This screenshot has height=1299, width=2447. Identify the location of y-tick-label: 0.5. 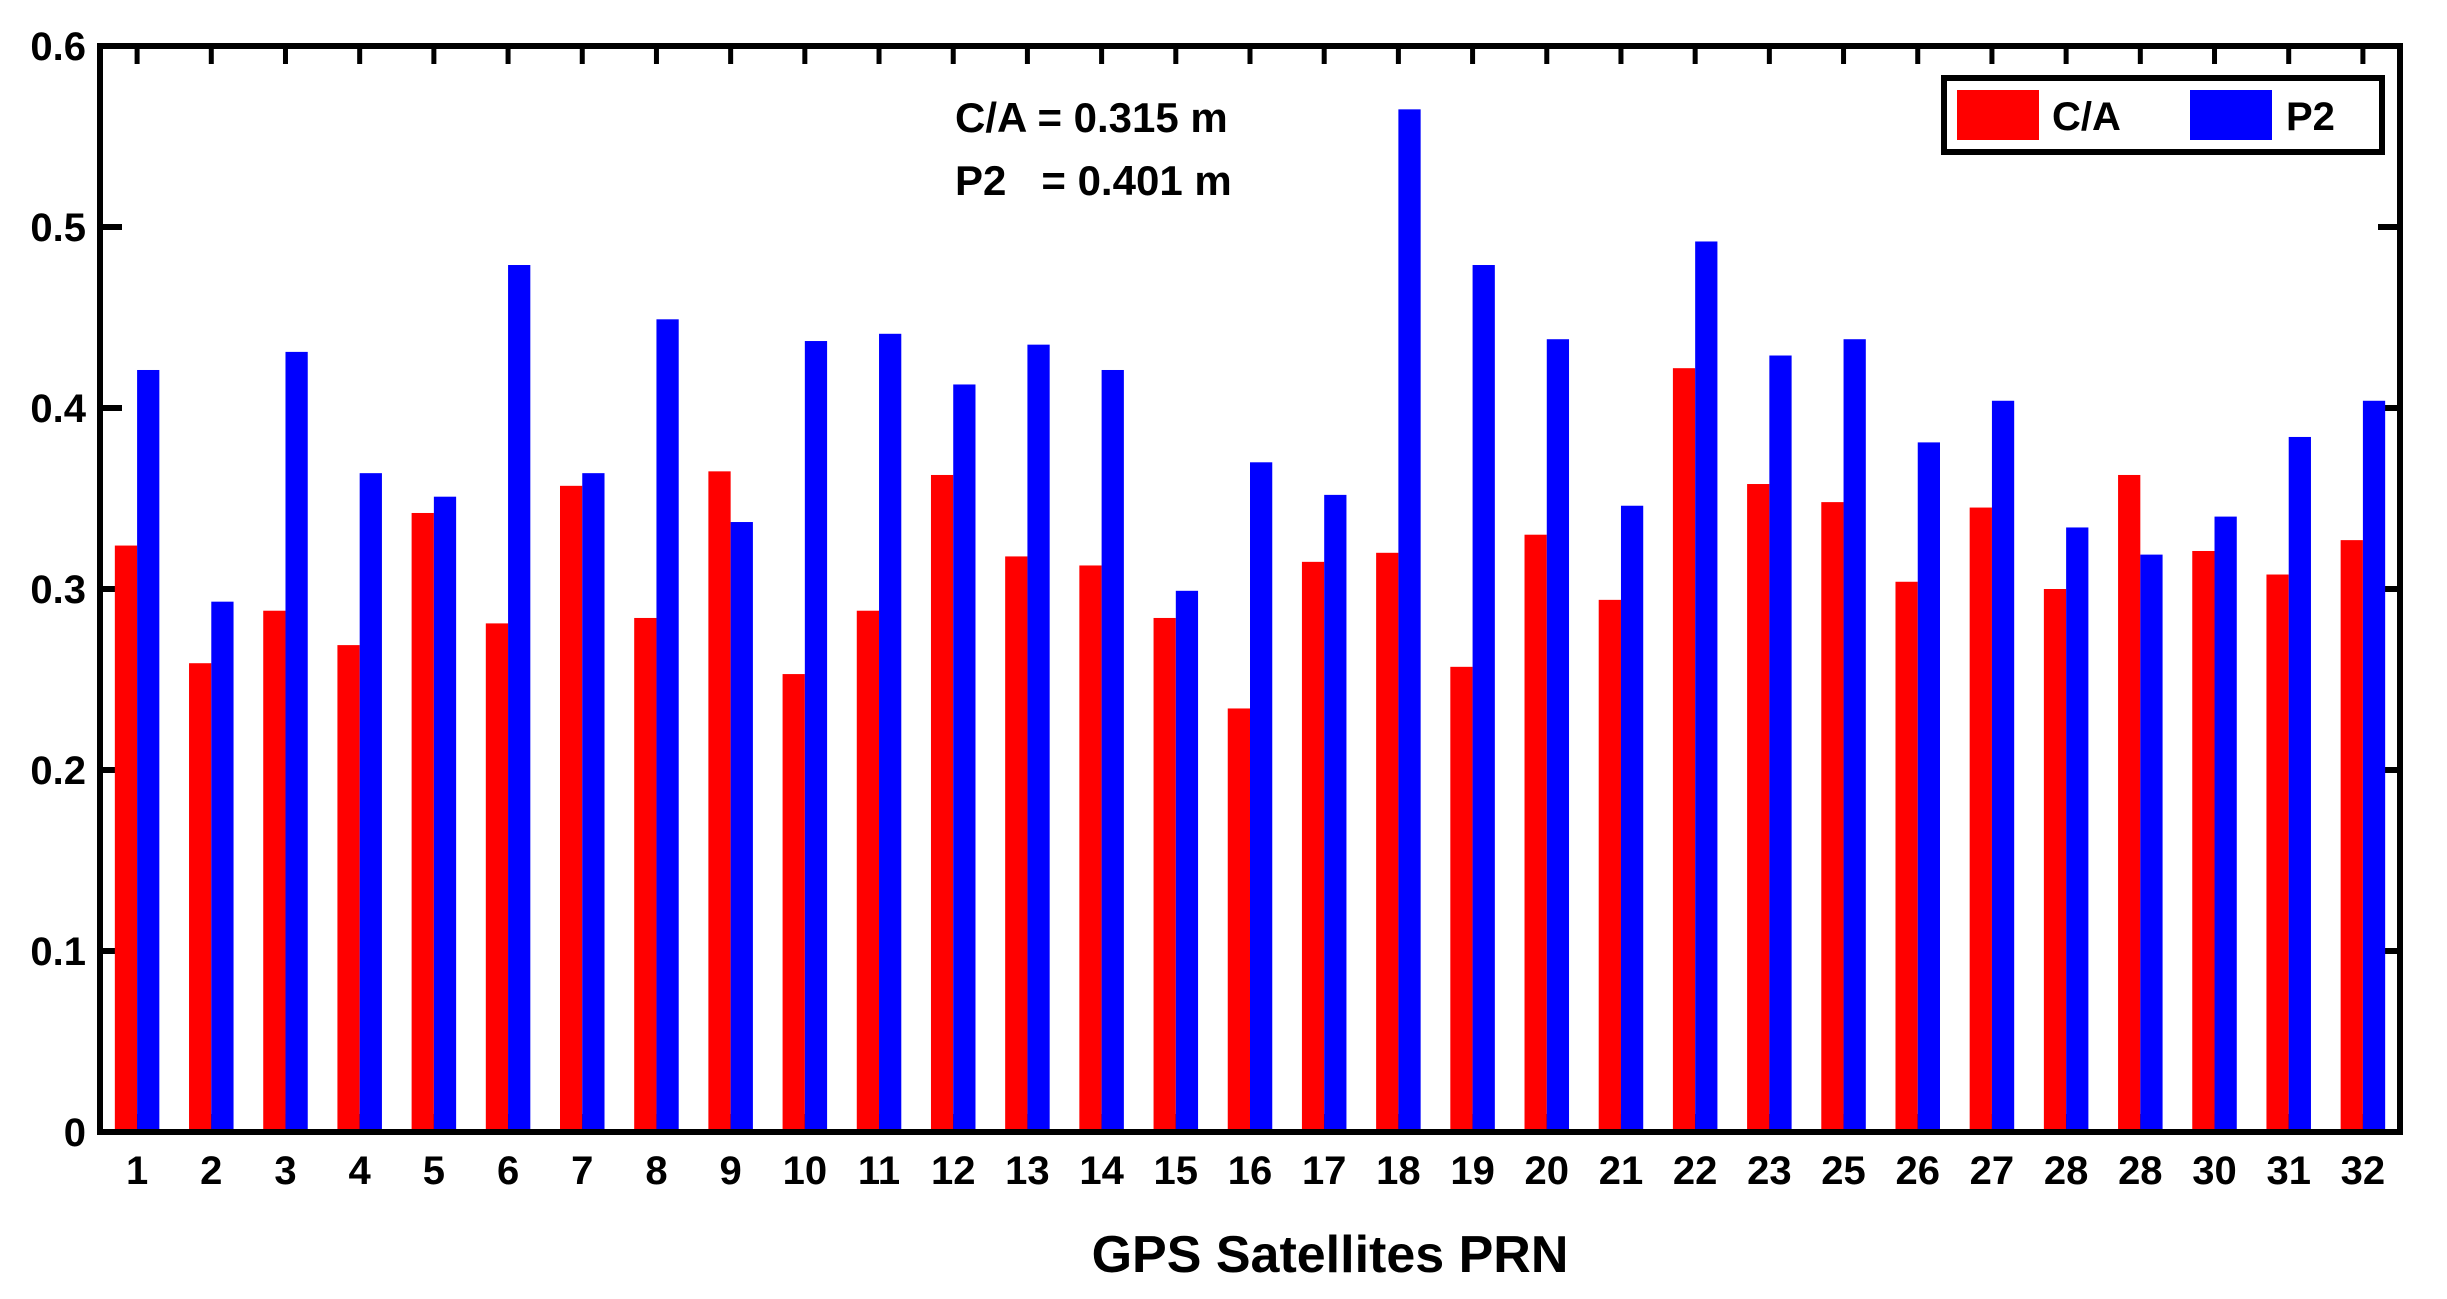
(58, 228).